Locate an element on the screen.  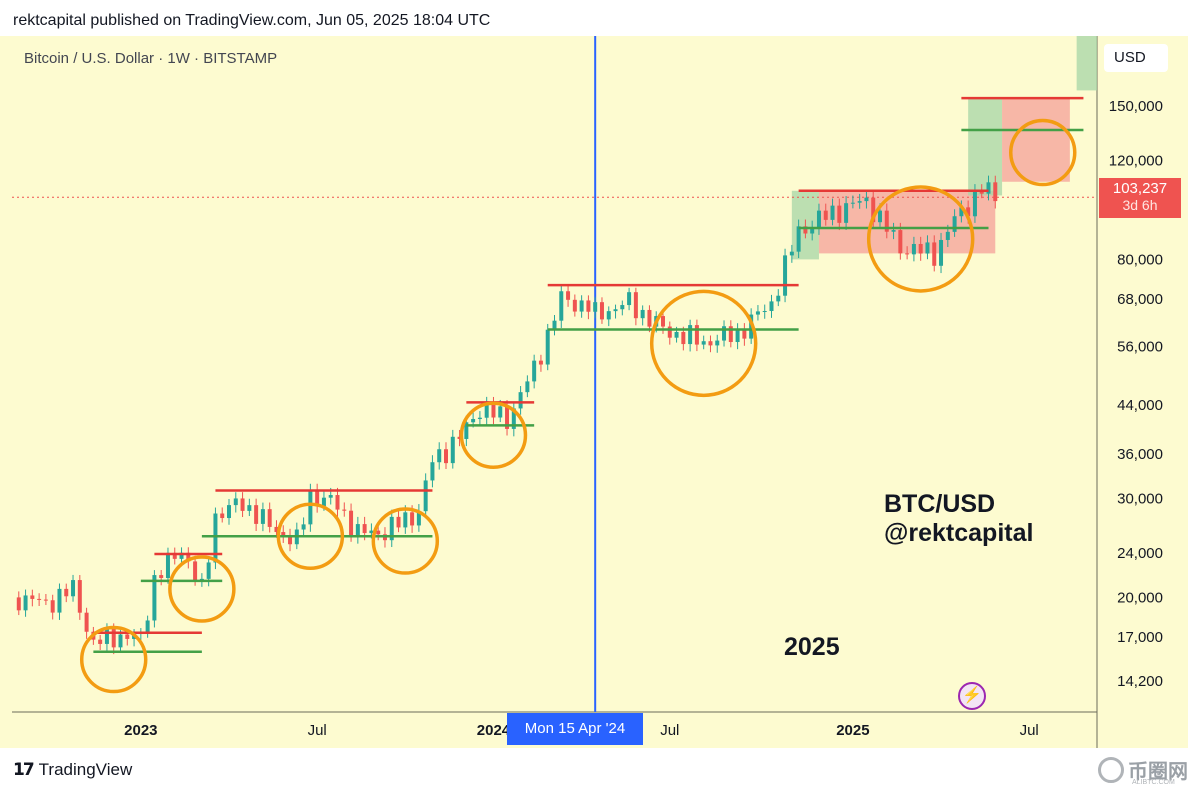
y-tick-label: 14,200 is located at coordinates (1140, 681).